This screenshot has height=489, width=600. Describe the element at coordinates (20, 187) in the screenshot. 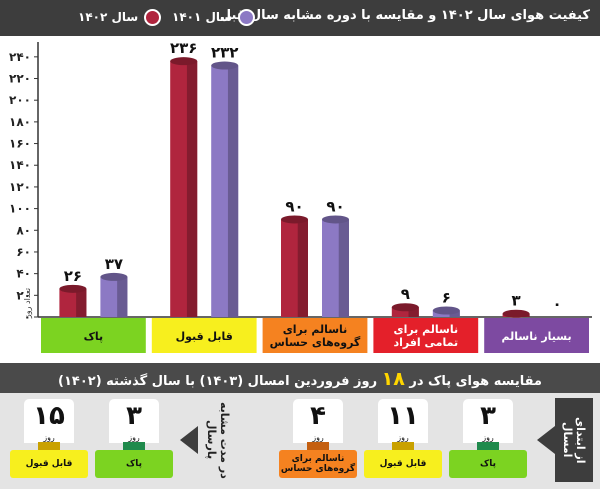

I see `y-tick-label: ۱۲۰` at that location.